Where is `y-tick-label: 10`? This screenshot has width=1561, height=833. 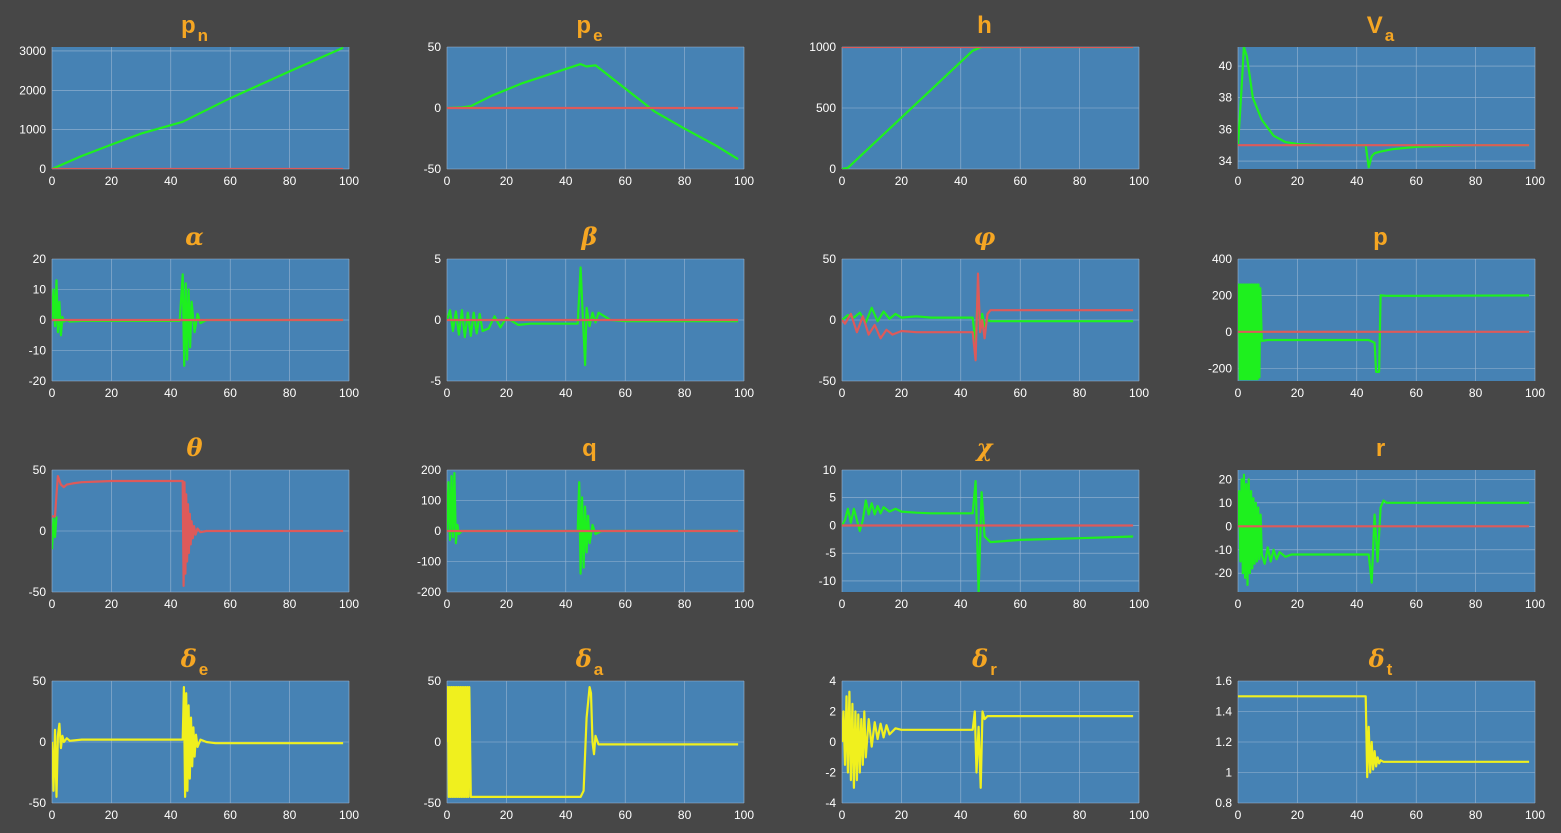
y-tick-label: 10 is located at coordinates (40, 290).